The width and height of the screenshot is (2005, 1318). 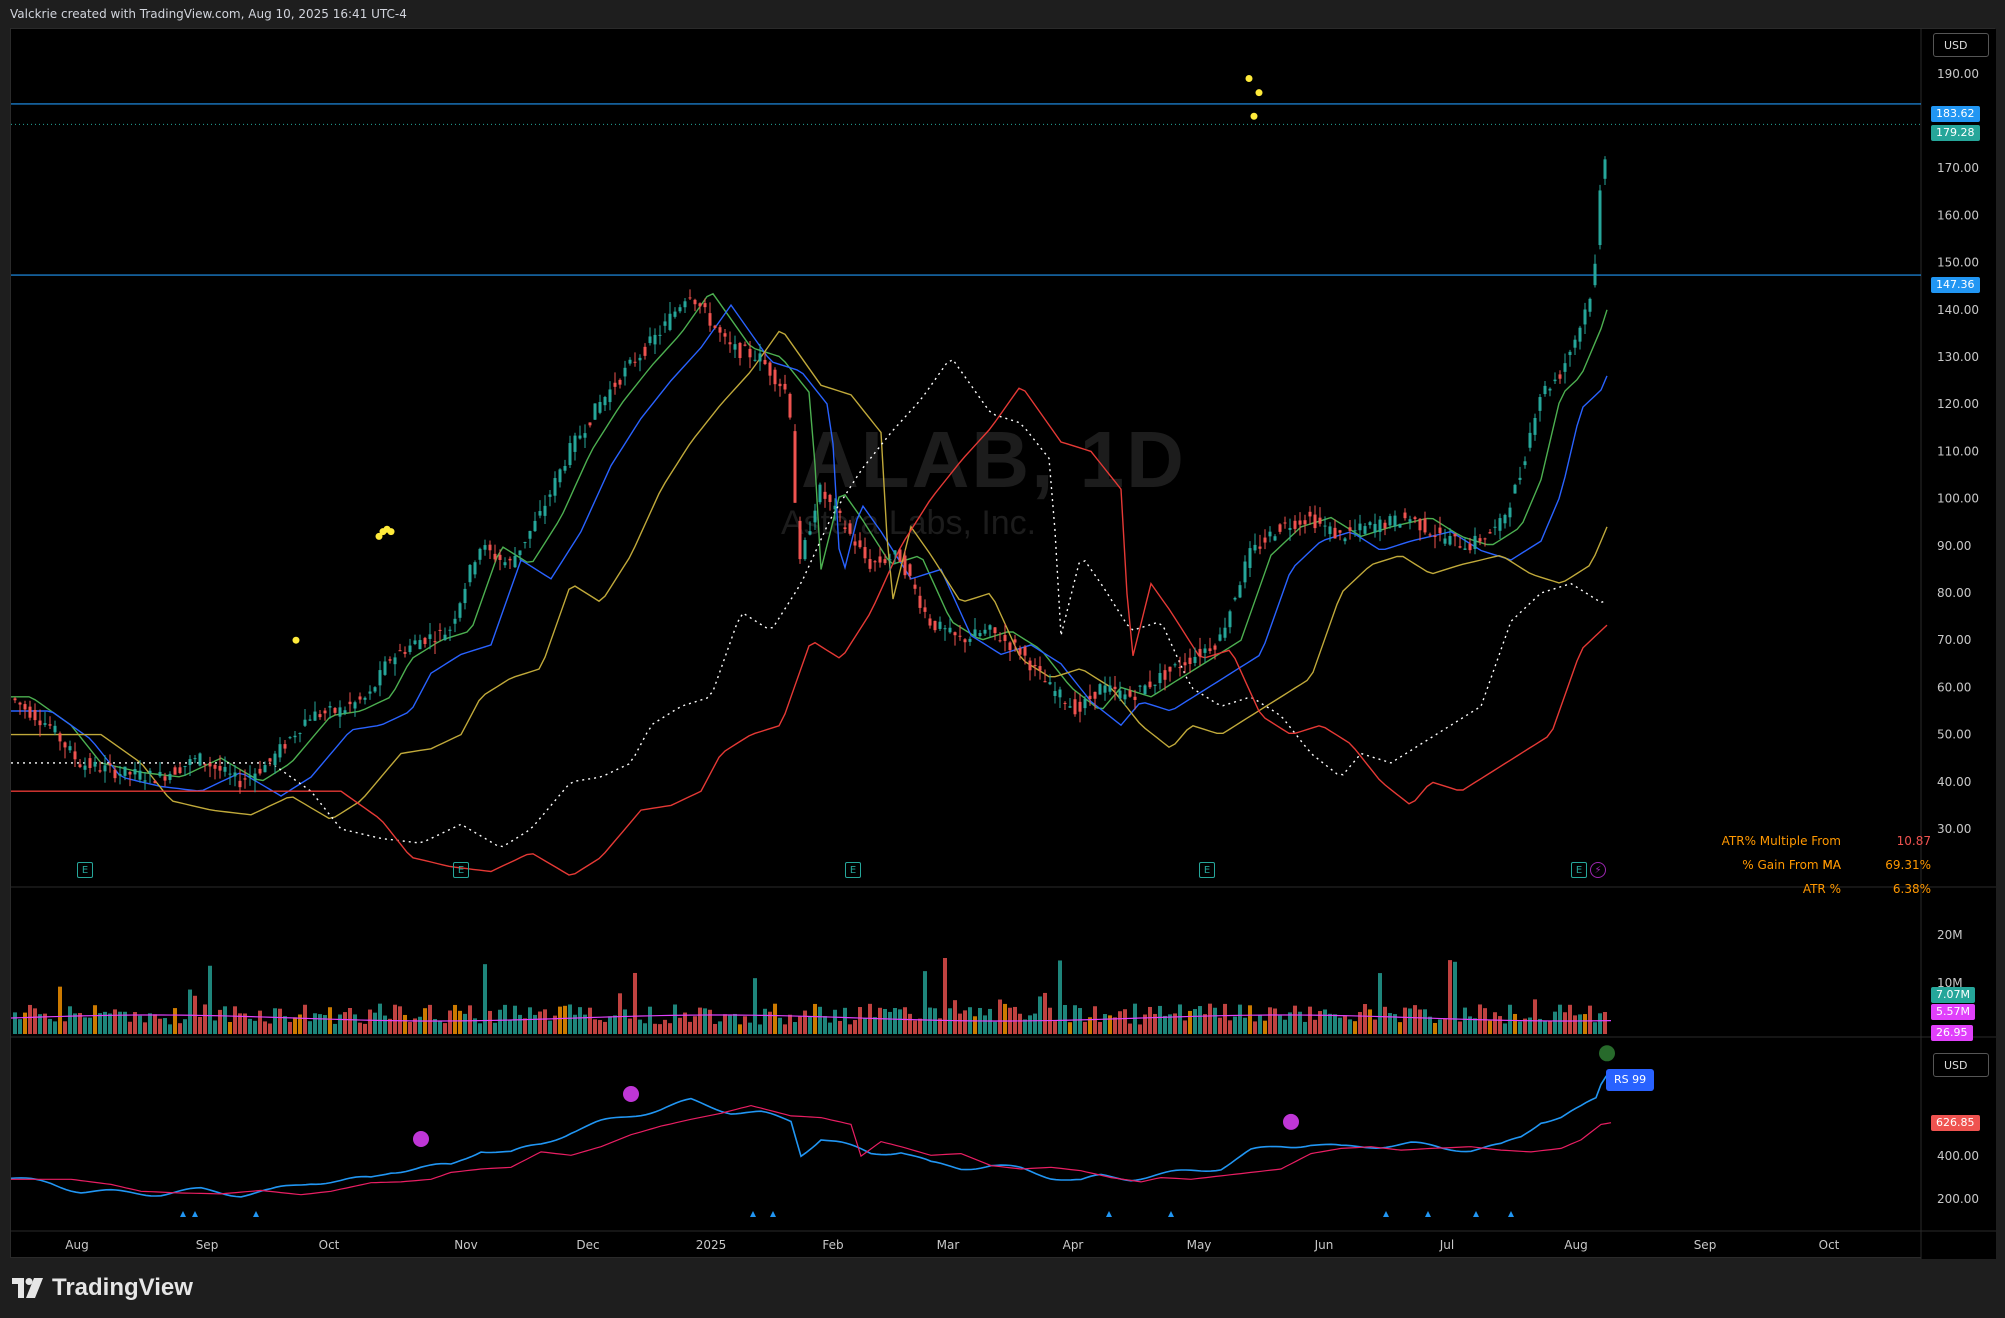 What do you see at coordinates (1953, 1012) in the screenshot?
I see `volume-ma-tag: 5.57M` at bounding box center [1953, 1012].